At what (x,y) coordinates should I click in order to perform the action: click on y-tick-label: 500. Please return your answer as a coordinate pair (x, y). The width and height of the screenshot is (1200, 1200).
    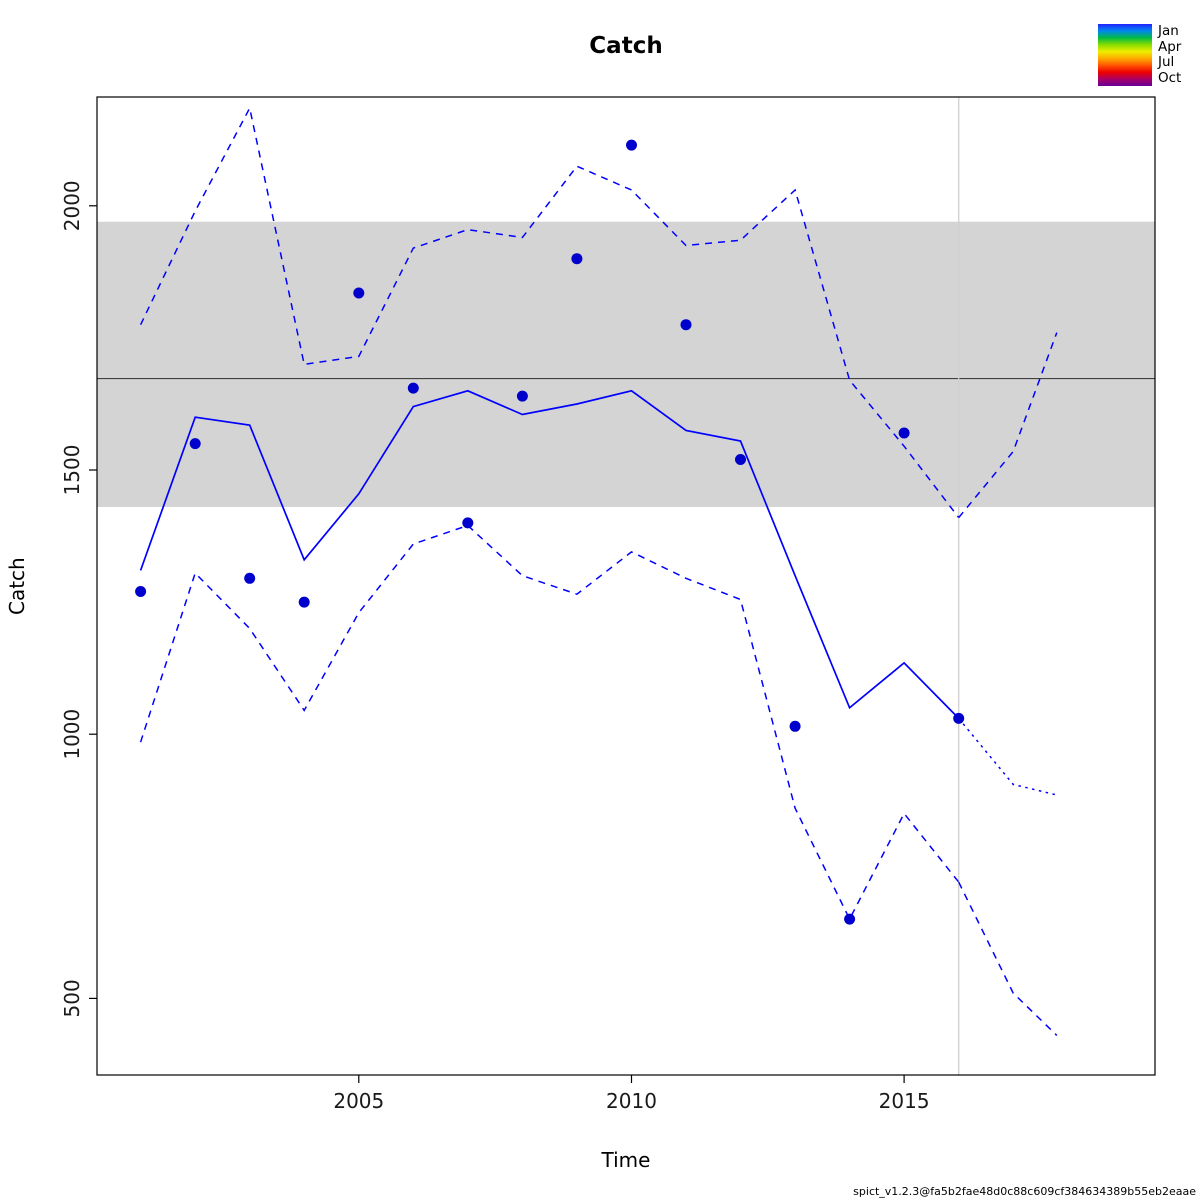
    Looking at the image, I should click on (72, 998).